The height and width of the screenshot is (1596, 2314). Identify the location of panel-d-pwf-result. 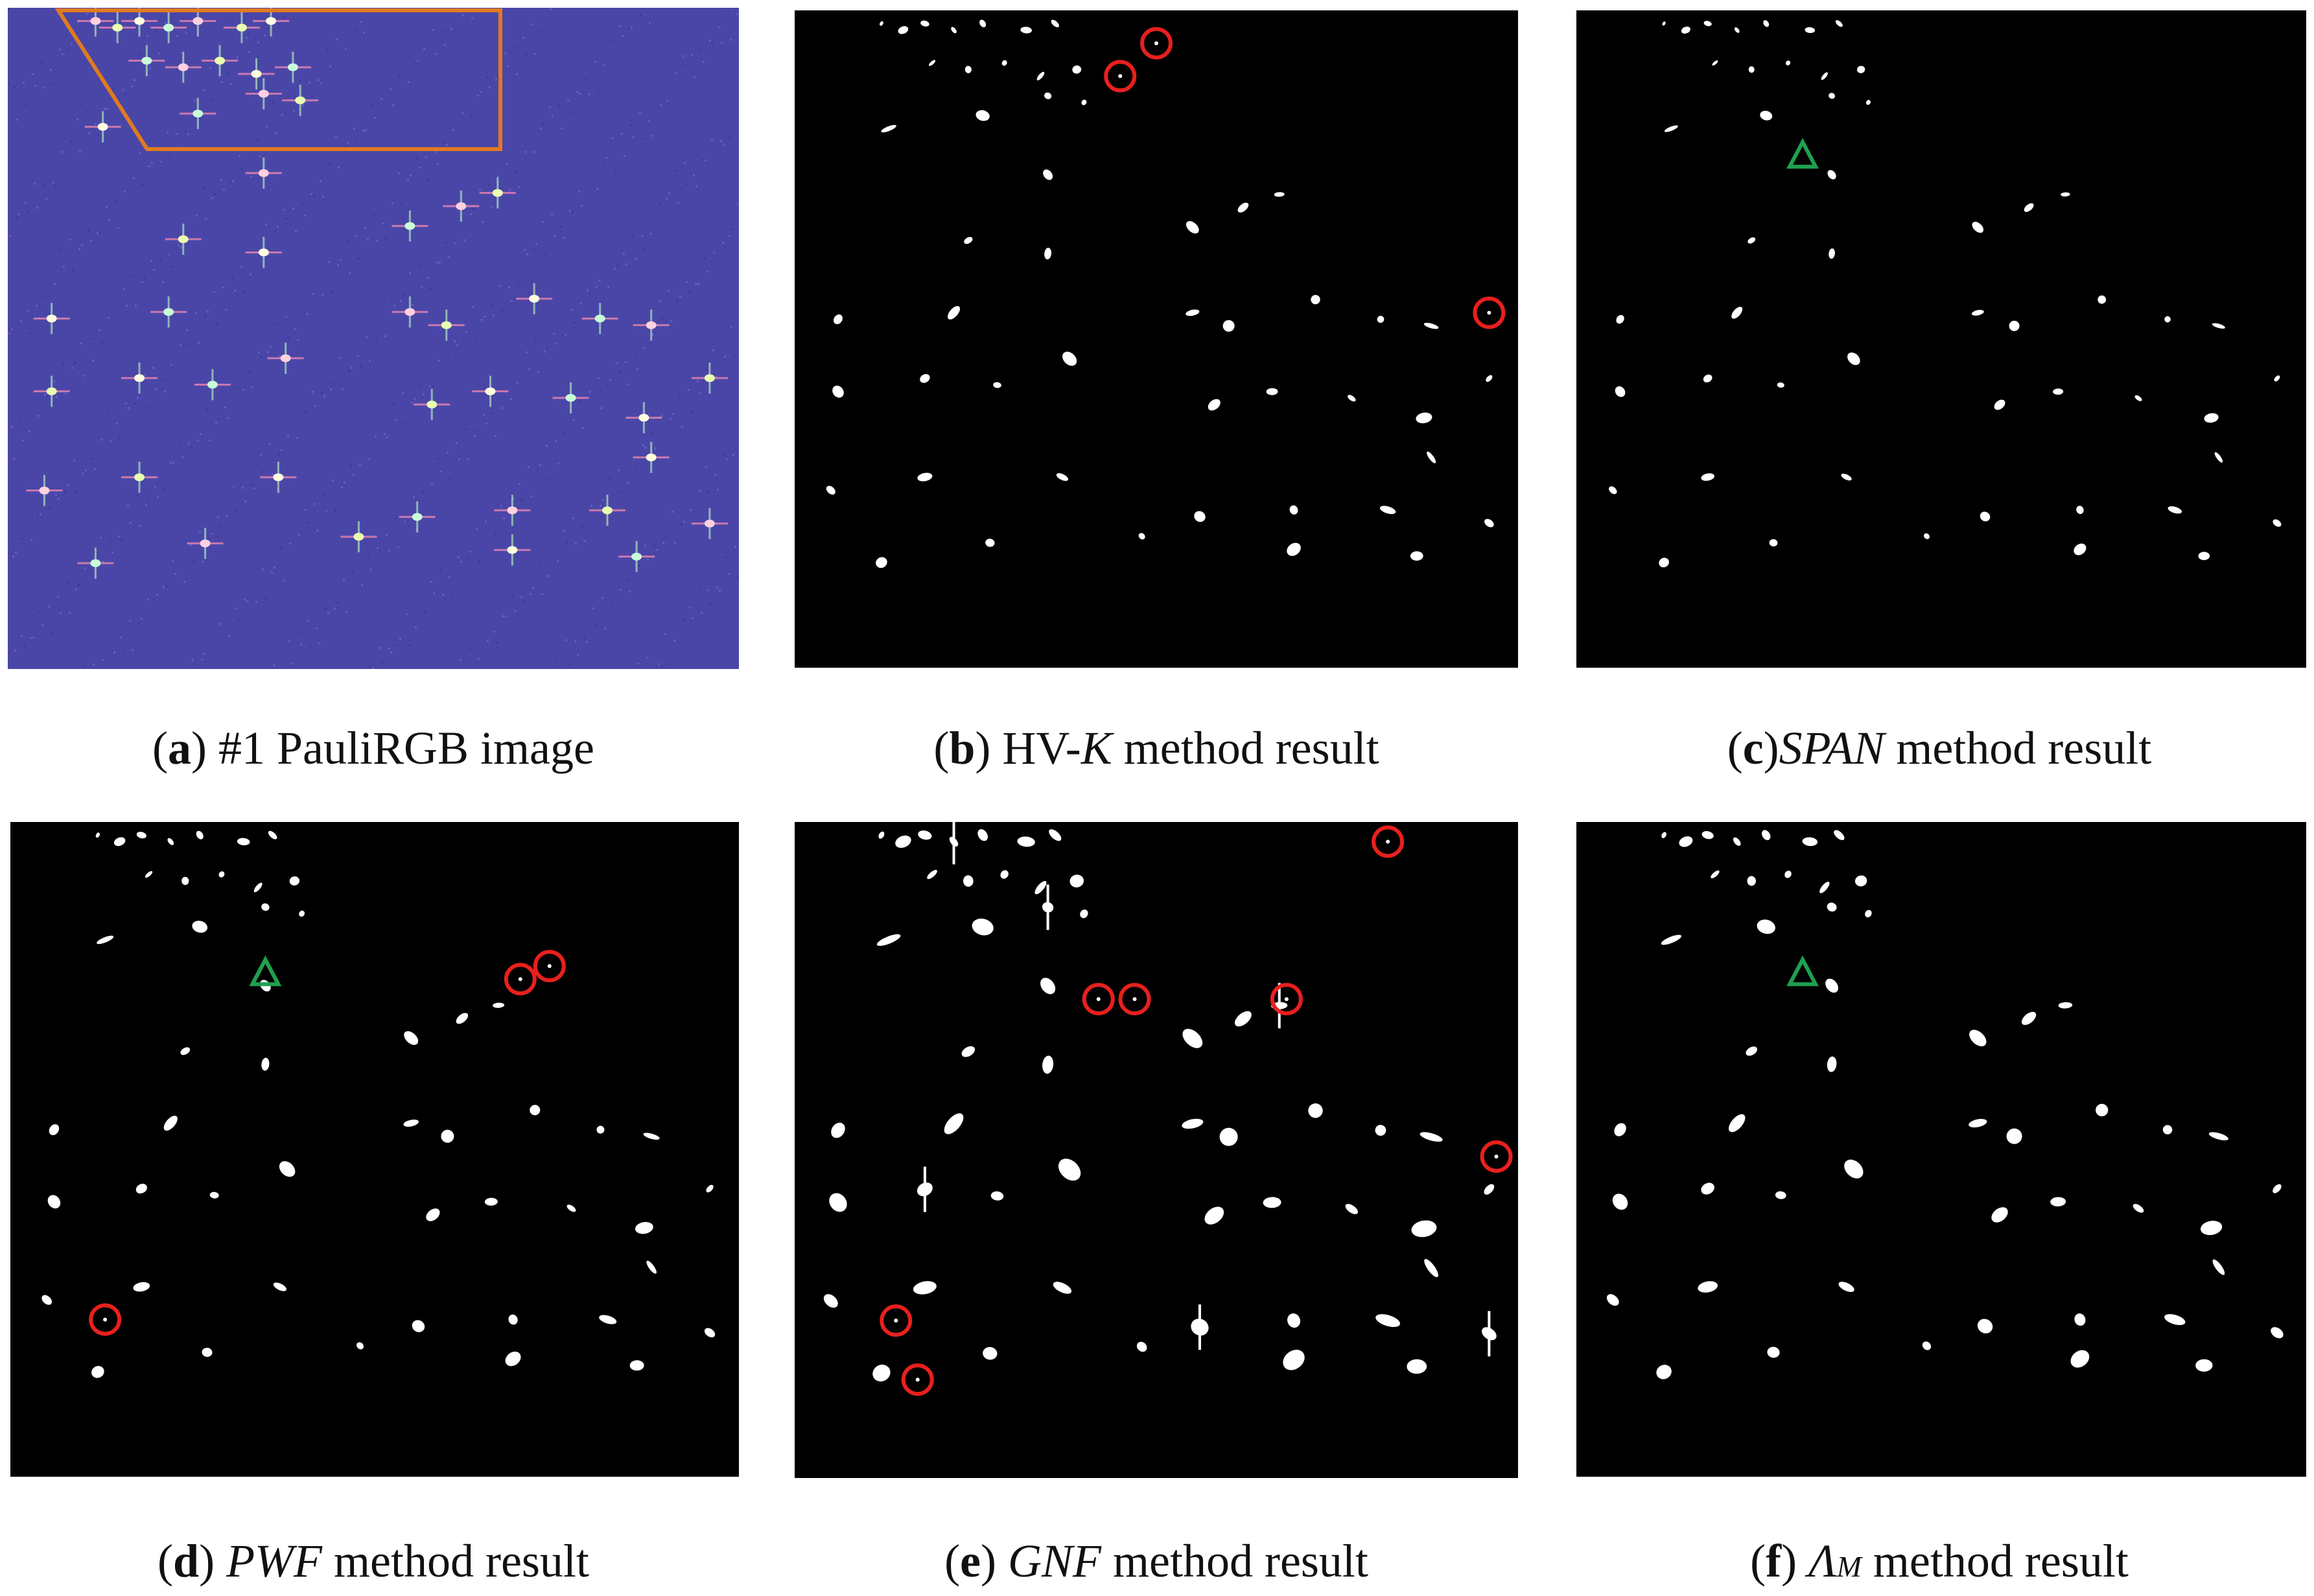
(374, 1149).